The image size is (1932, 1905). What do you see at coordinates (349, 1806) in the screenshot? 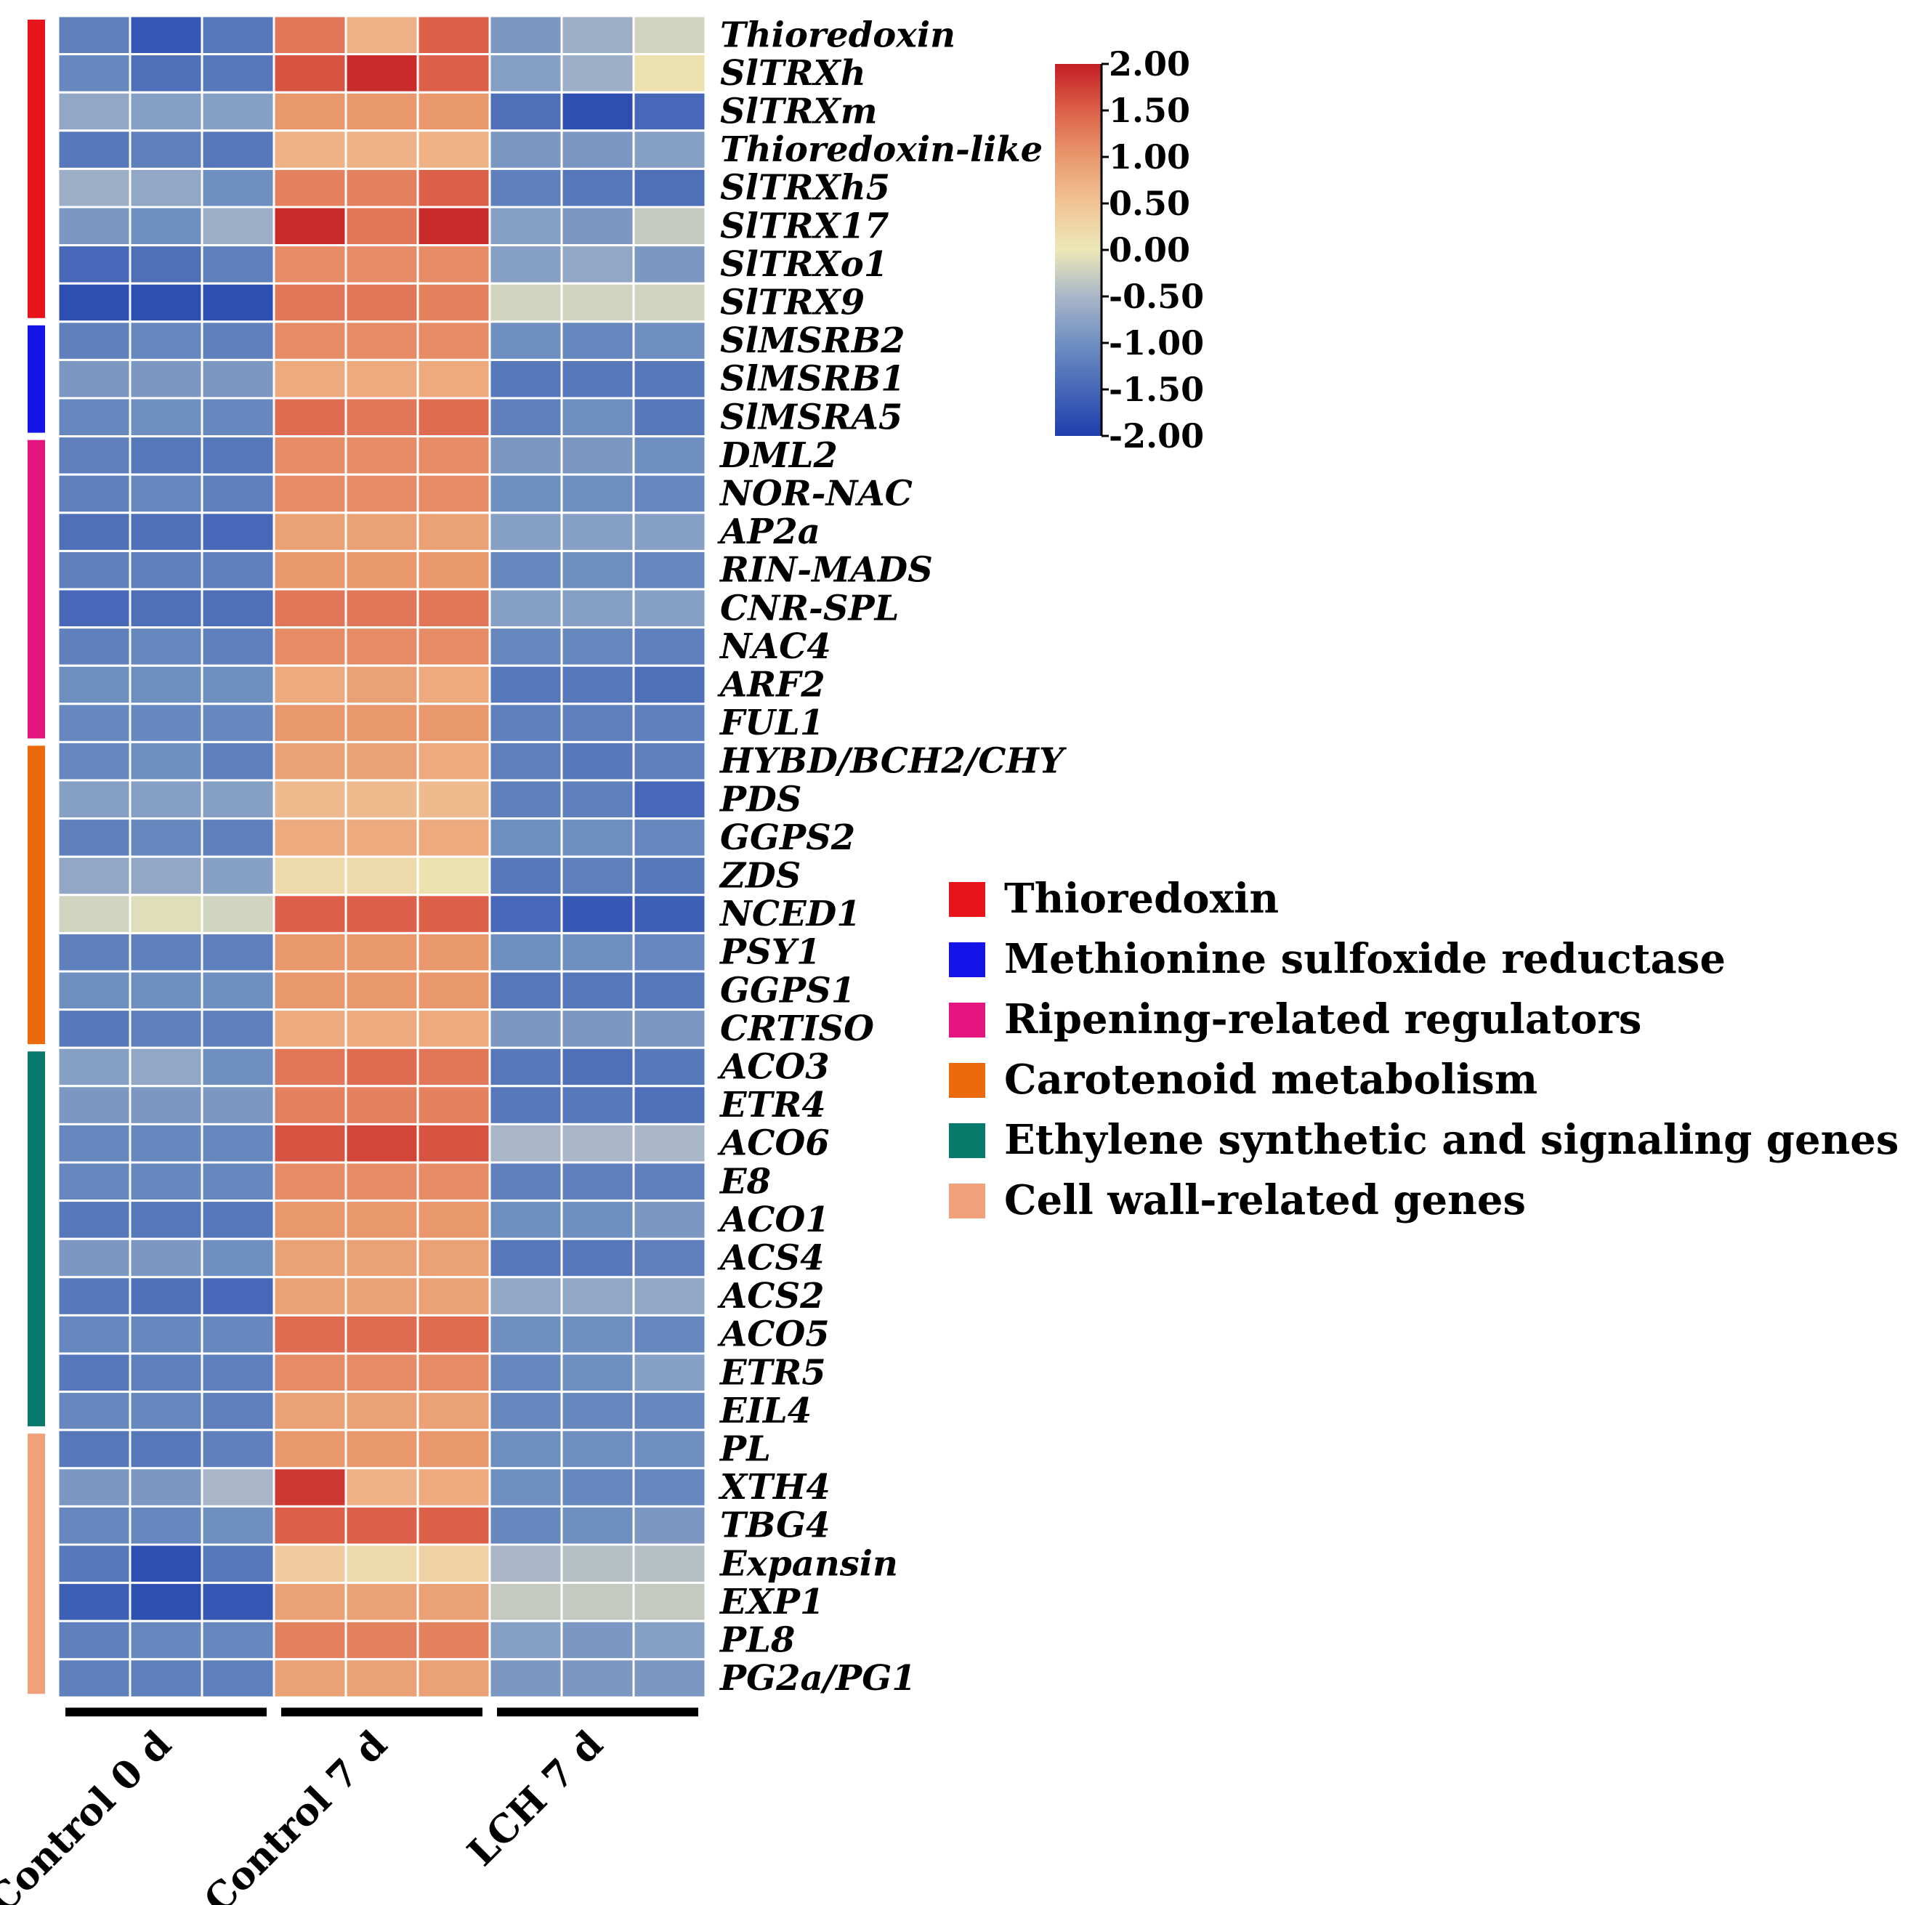
I see `group-axis: Control 0 d Control 7 d LCH 7 d` at bounding box center [349, 1806].